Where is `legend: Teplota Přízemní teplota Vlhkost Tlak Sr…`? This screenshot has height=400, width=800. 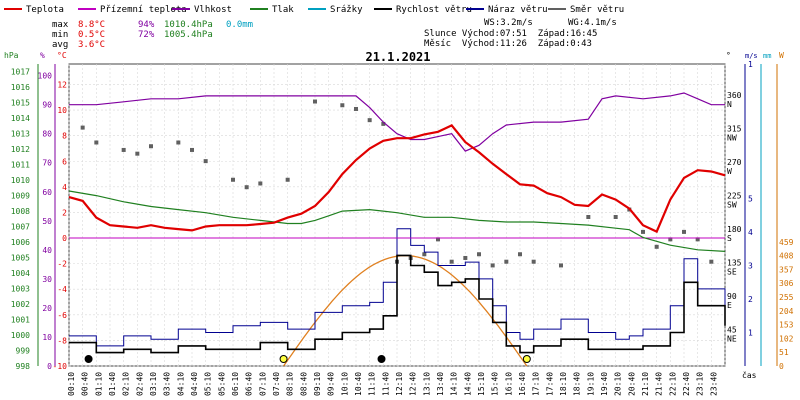 legend: Teplota Přízemní teplota Vlhkost Tlak Sr… is located at coordinates (314, 10).